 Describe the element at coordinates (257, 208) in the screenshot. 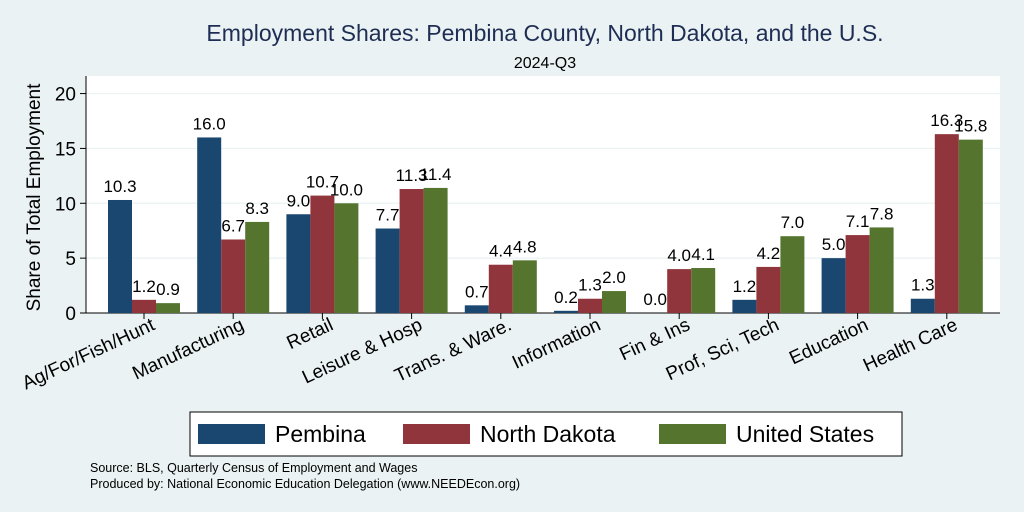

I see `bar-value-label: 8.3` at that location.